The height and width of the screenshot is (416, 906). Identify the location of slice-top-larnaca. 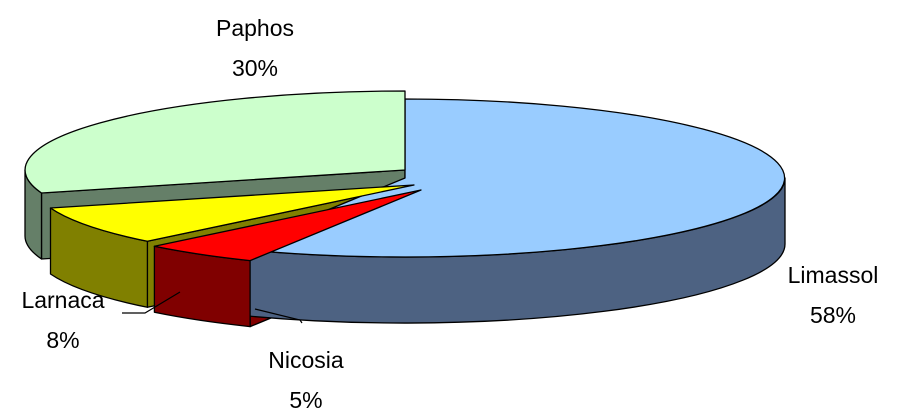
(232, 213).